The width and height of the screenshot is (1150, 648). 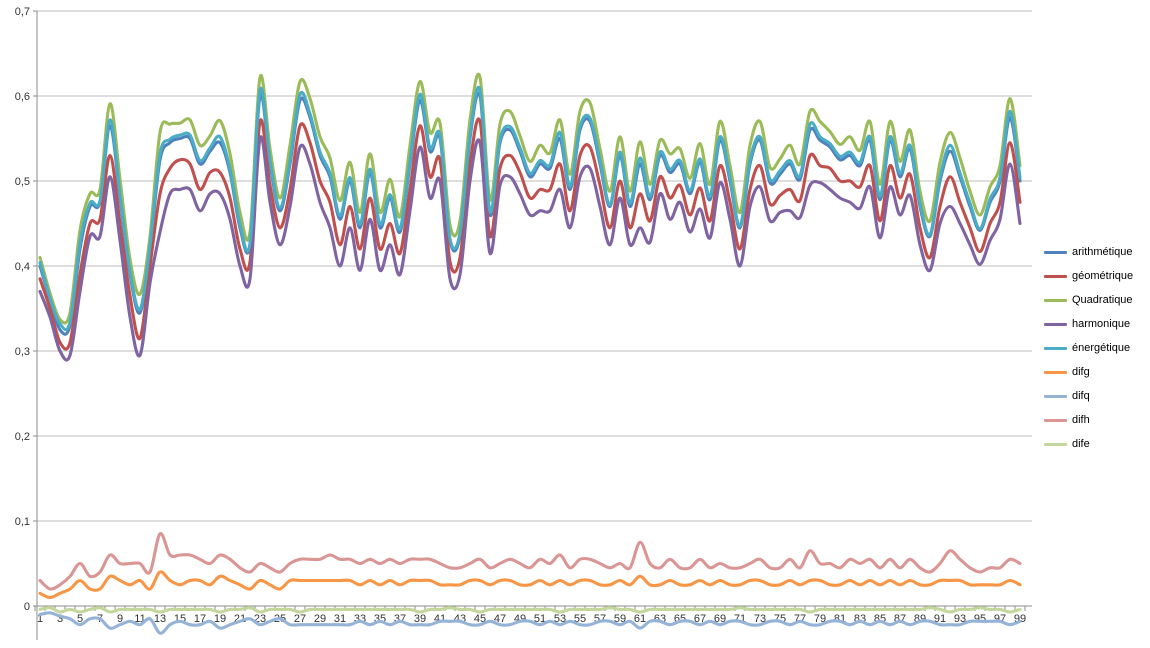 I want to click on x-axis-label: 29, so click(x=320, y=619).